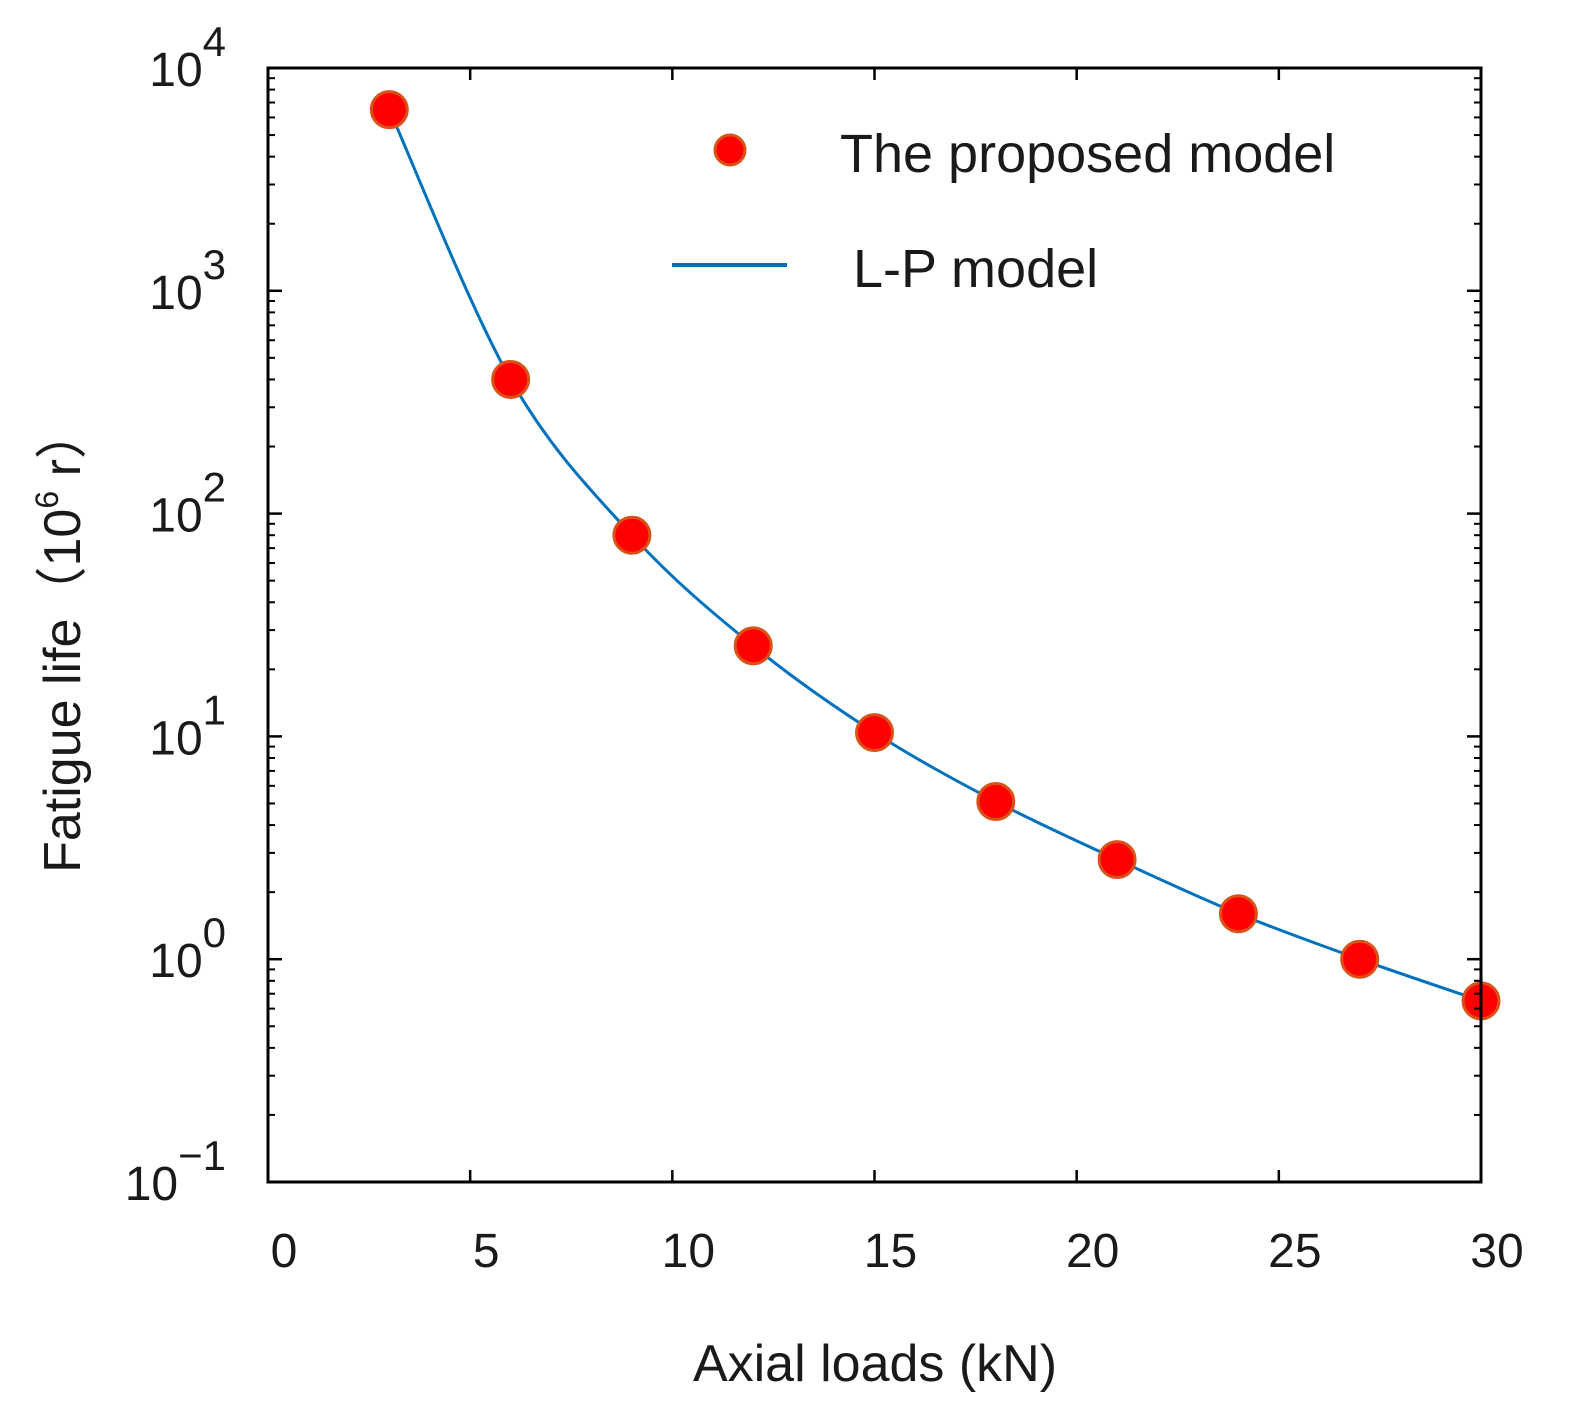  What do you see at coordinates (63, 475) in the screenshot?
I see `y-axis-title-unit-rest: r` at bounding box center [63, 475].